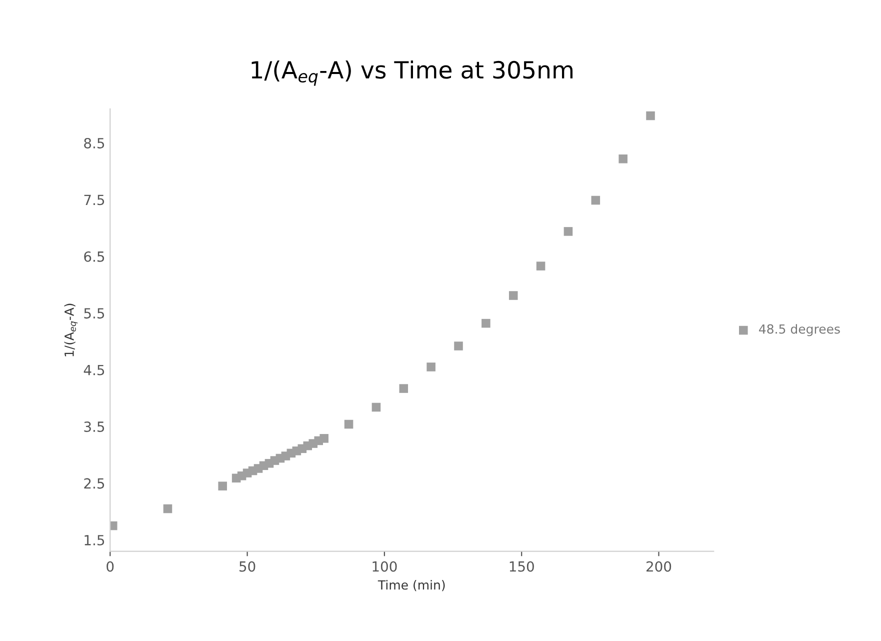 This screenshot has height=641, width=881. What do you see at coordinates (384, 566) in the screenshot?
I see `x-tick-label: 100` at bounding box center [384, 566].